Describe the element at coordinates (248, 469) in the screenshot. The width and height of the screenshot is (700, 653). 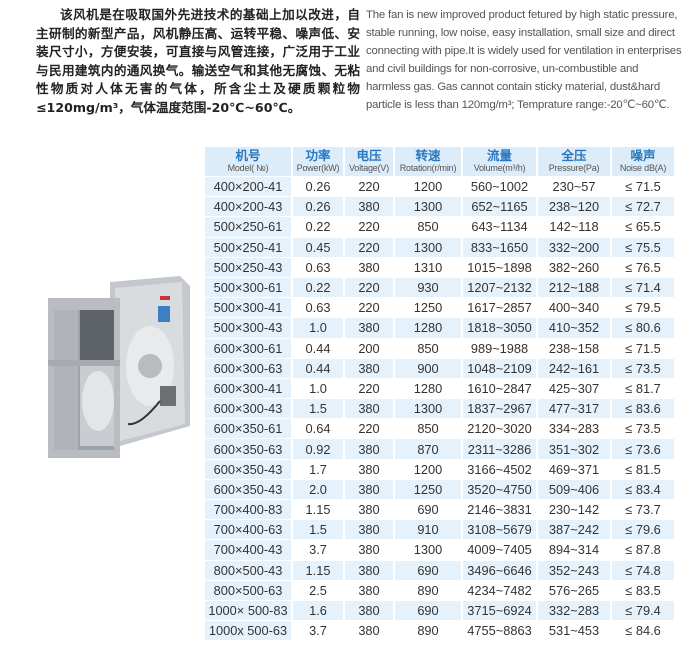
I see `cell-model: 600×350-43` at that location.